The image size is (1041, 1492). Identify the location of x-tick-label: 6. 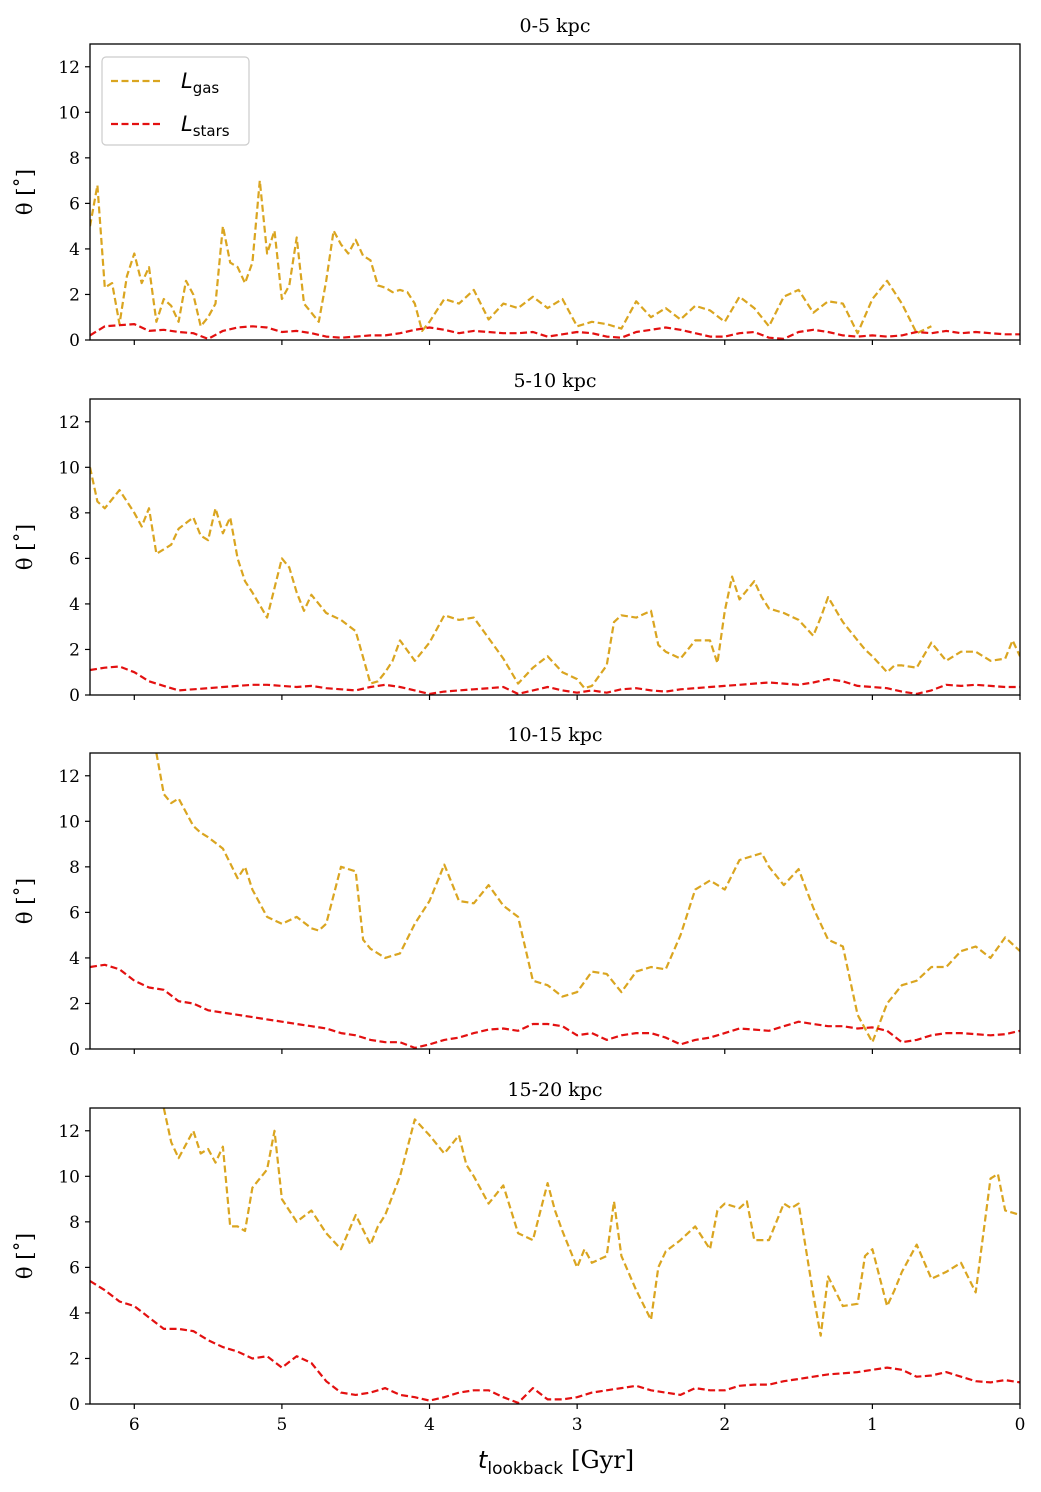
(134, 1425).